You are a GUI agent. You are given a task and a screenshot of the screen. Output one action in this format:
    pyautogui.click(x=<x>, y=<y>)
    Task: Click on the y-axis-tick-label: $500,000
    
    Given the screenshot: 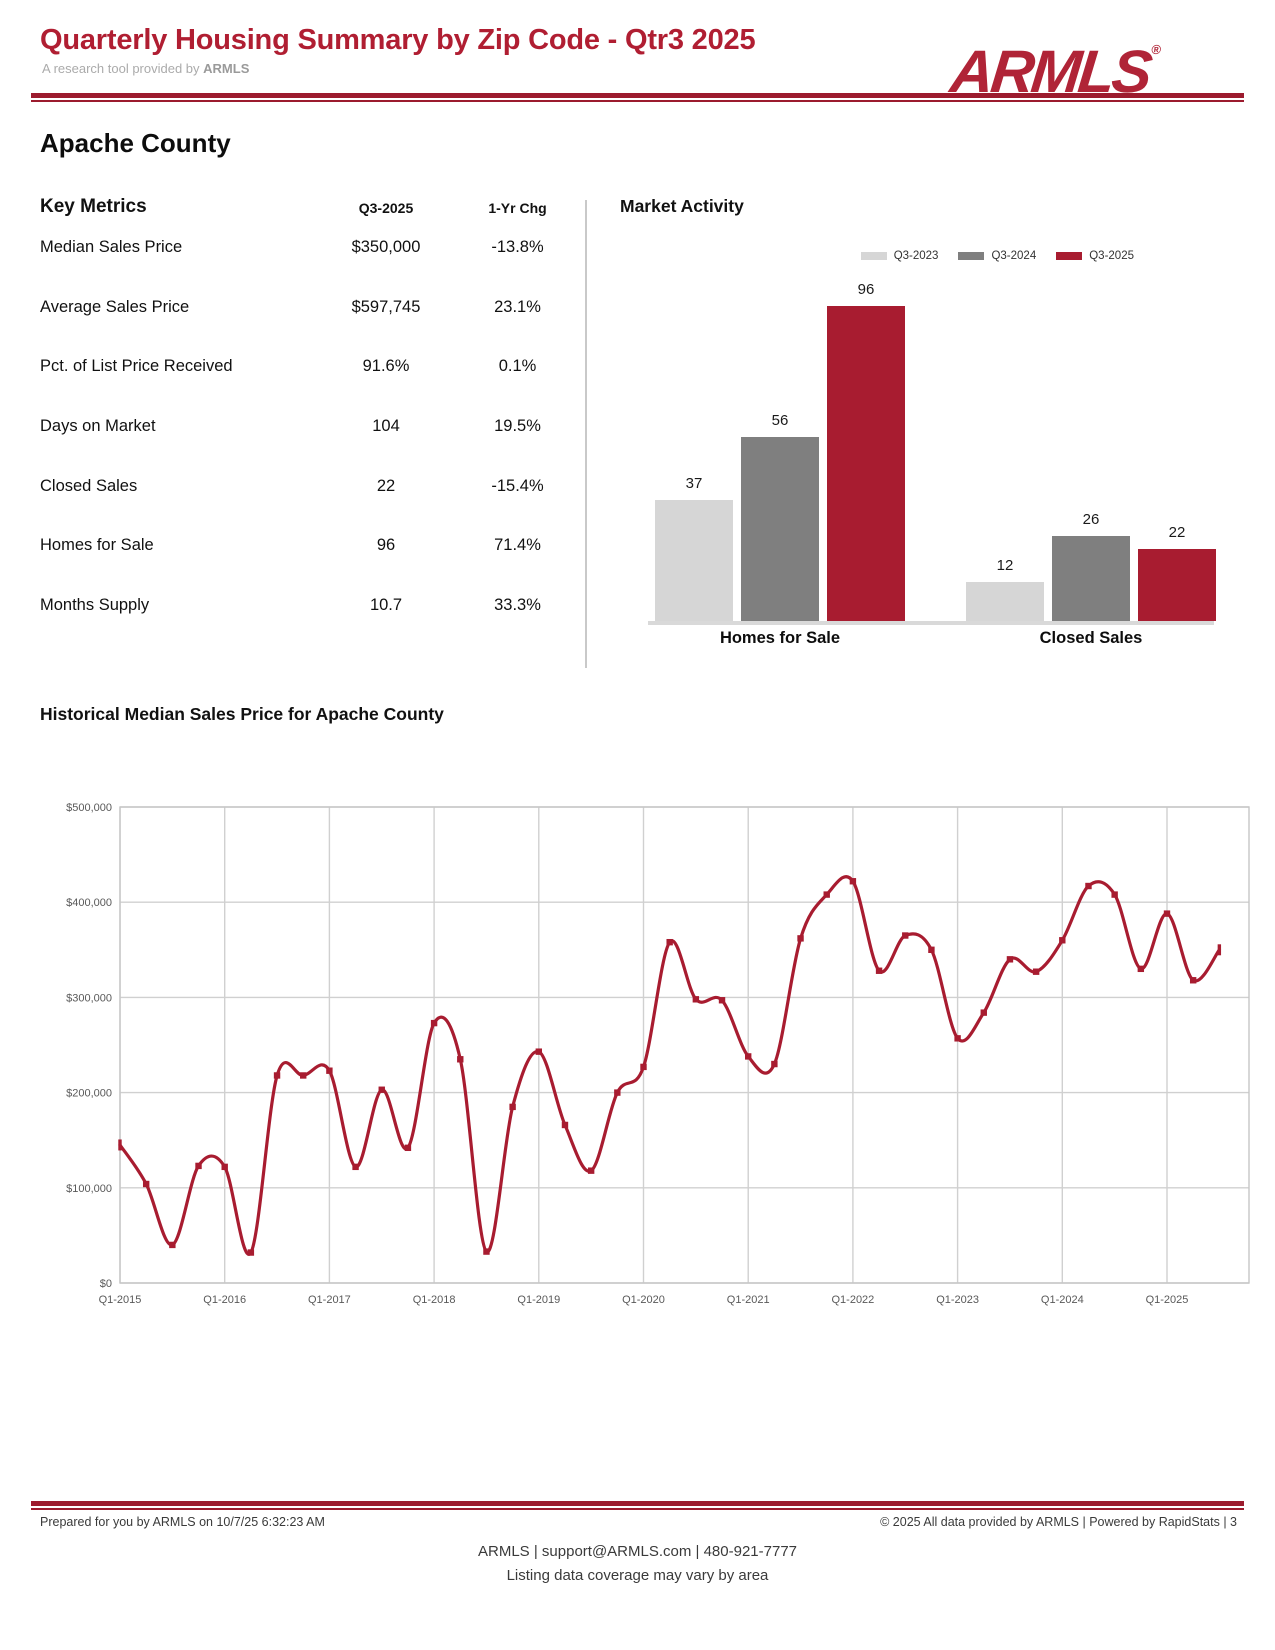 What is the action you would take?
    pyautogui.click(x=89, y=808)
    